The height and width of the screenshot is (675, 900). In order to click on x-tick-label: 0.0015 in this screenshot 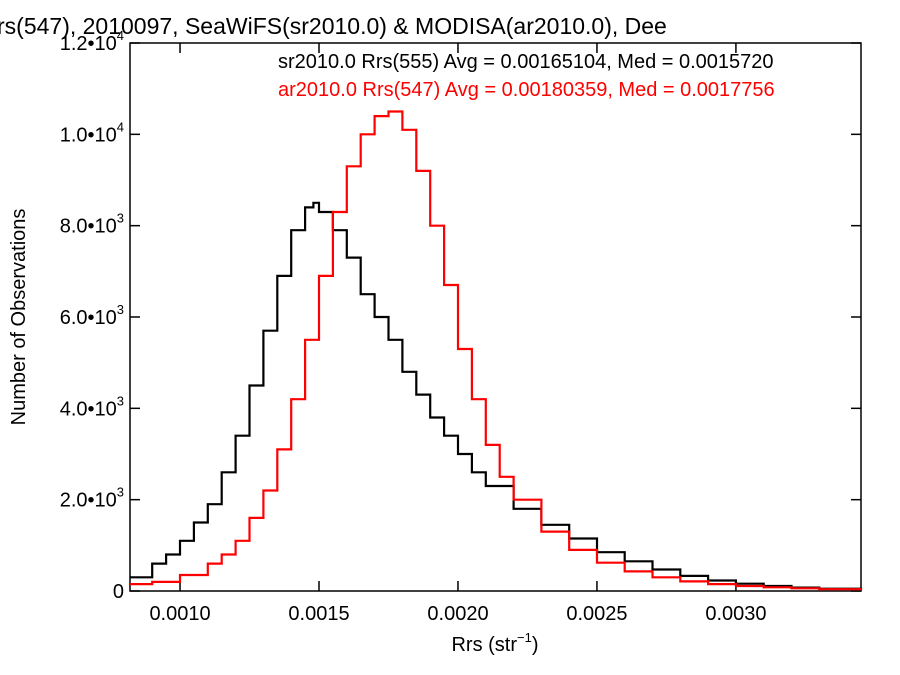, I will do `click(318, 614)`.